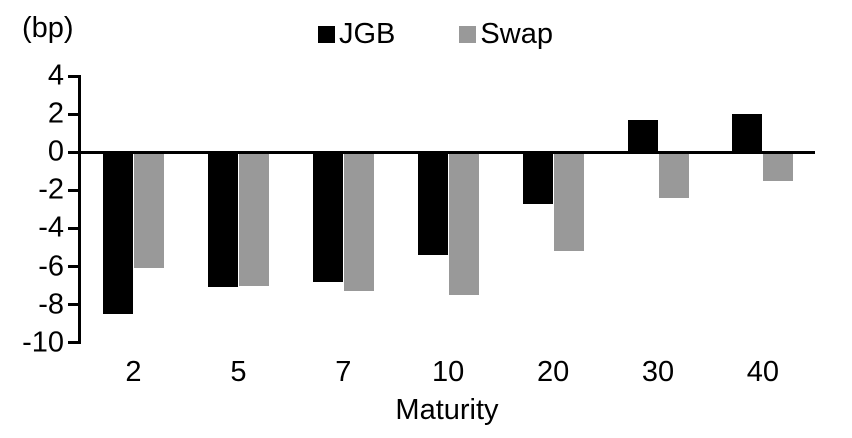 This screenshot has width=852, height=438. I want to click on x-tick-label-30: 30, so click(658, 372).